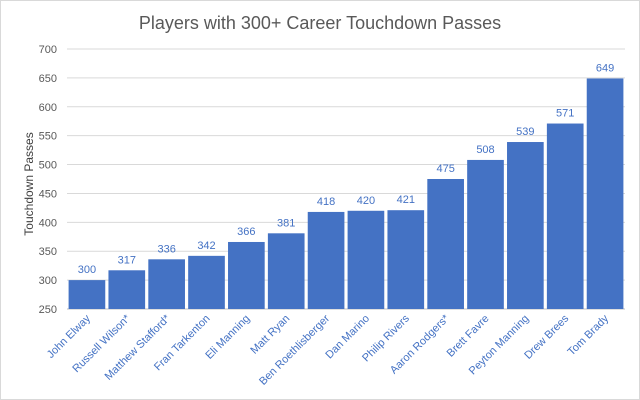  Describe the element at coordinates (206, 246) in the screenshot. I see `data-label: 342` at that location.